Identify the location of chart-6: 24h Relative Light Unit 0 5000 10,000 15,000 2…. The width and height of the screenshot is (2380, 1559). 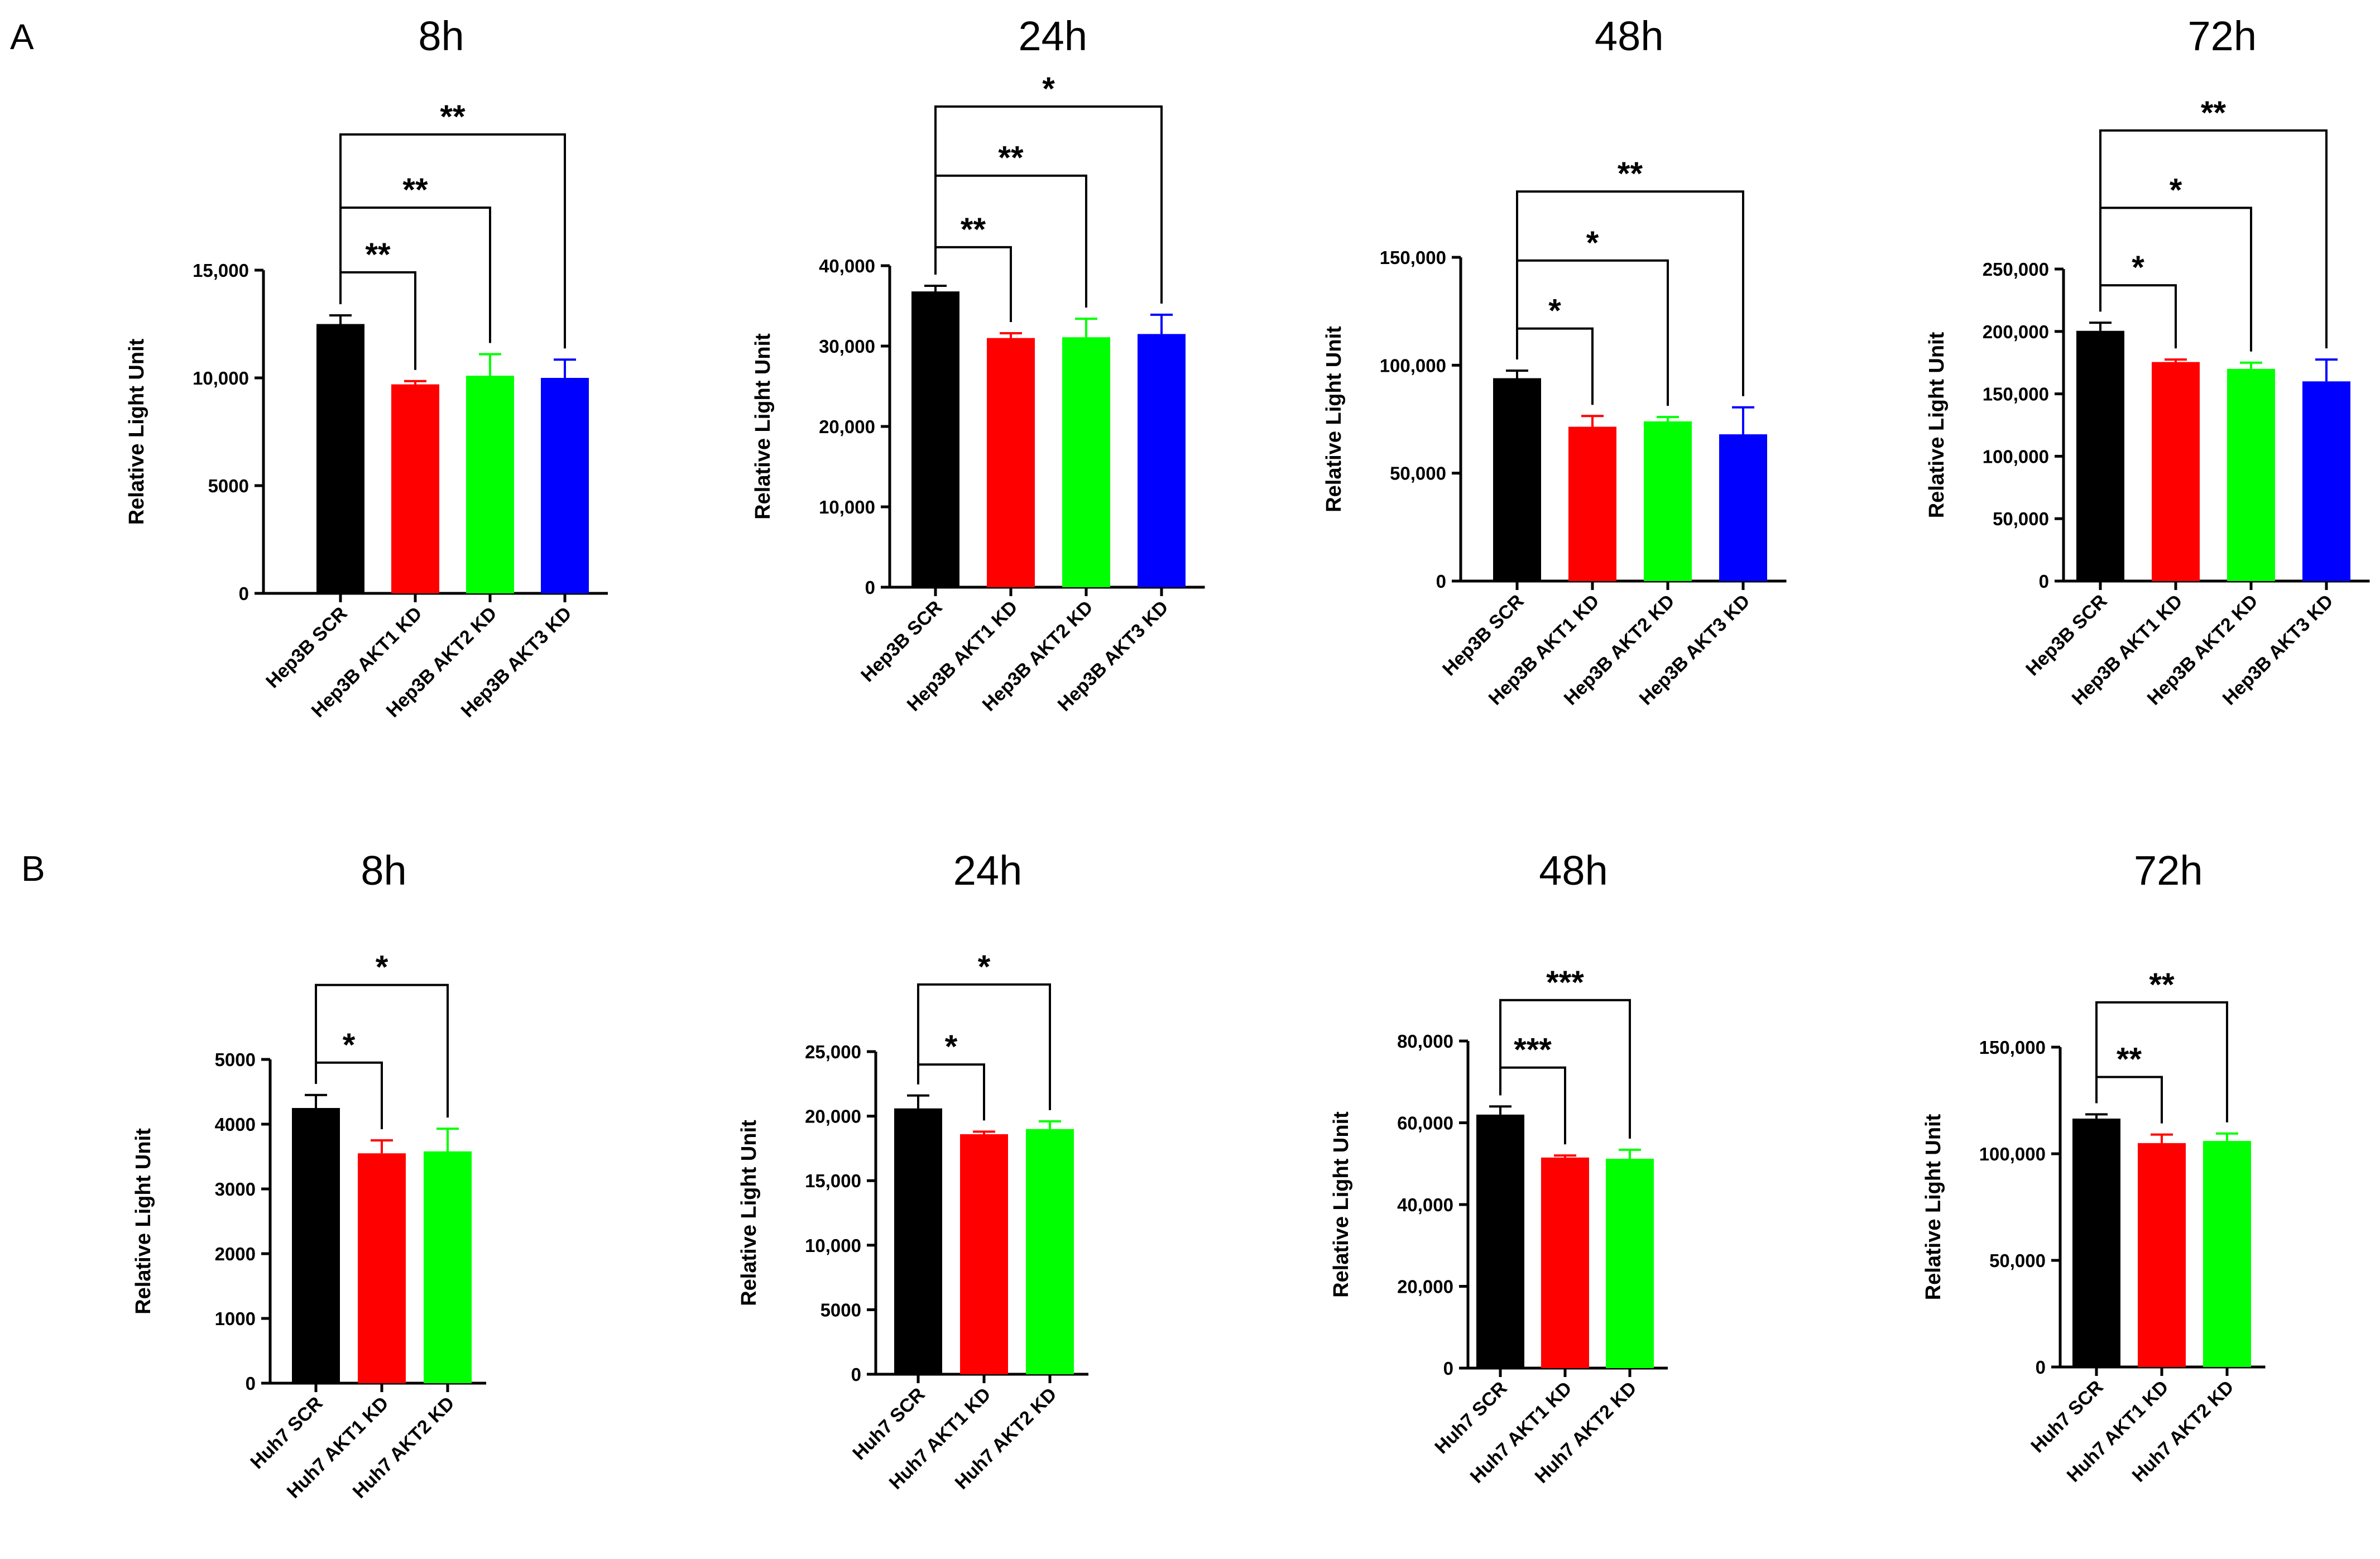
(912, 1170).